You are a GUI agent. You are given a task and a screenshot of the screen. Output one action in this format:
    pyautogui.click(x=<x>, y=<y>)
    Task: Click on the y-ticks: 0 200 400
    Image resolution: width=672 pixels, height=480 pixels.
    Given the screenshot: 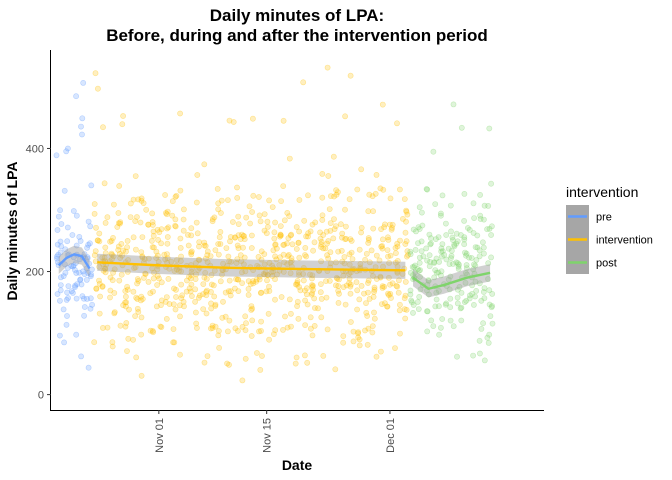 What is the action you would take?
    pyautogui.click(x=38, y=272)
    